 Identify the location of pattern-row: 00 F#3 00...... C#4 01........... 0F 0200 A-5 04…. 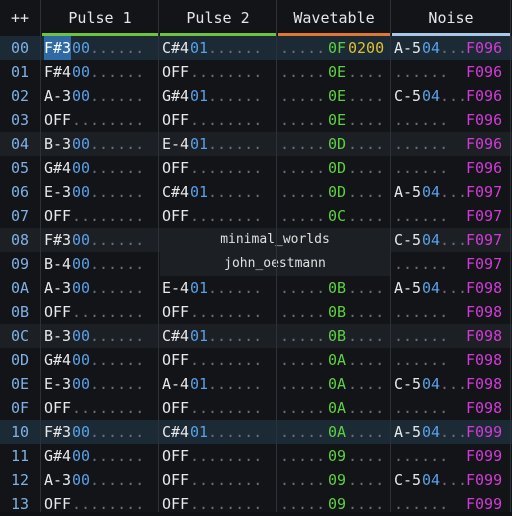
(256, 48).